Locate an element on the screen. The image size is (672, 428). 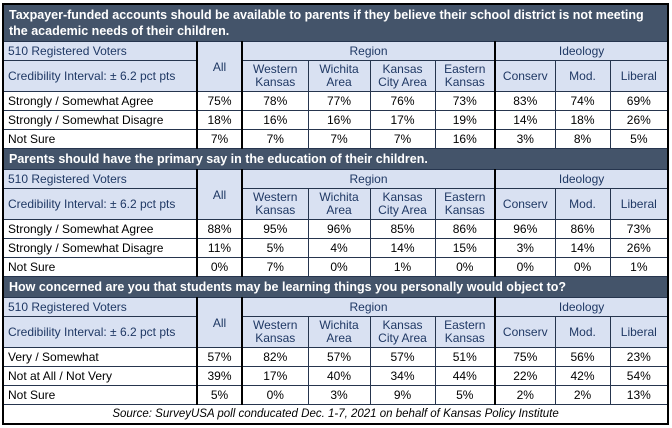
value-cell: 22% is located at coordinates (525, 376).